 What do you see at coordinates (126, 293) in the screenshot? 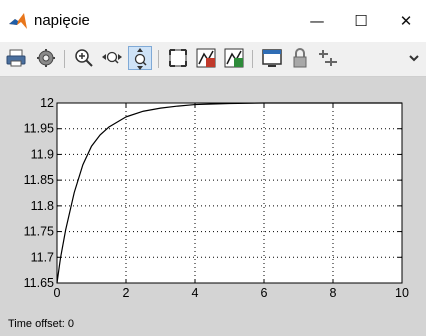
I see `x-tick-label: 2` at bounding box center [126, 293].